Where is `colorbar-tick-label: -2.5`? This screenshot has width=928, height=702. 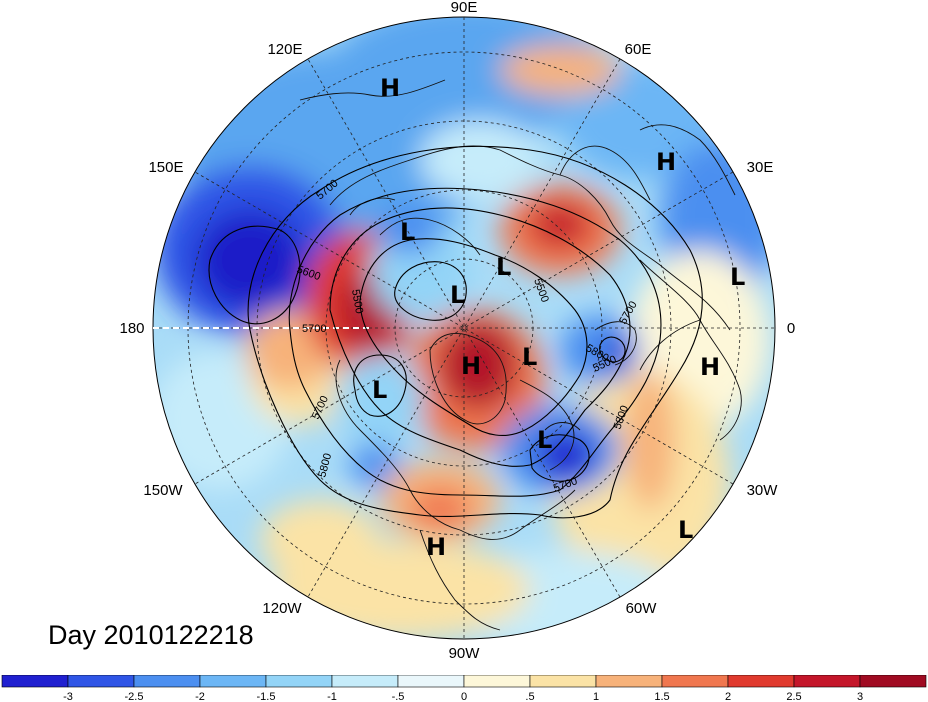
colorbar-tick-label: -2.5 is located at coordinates (134, 696).